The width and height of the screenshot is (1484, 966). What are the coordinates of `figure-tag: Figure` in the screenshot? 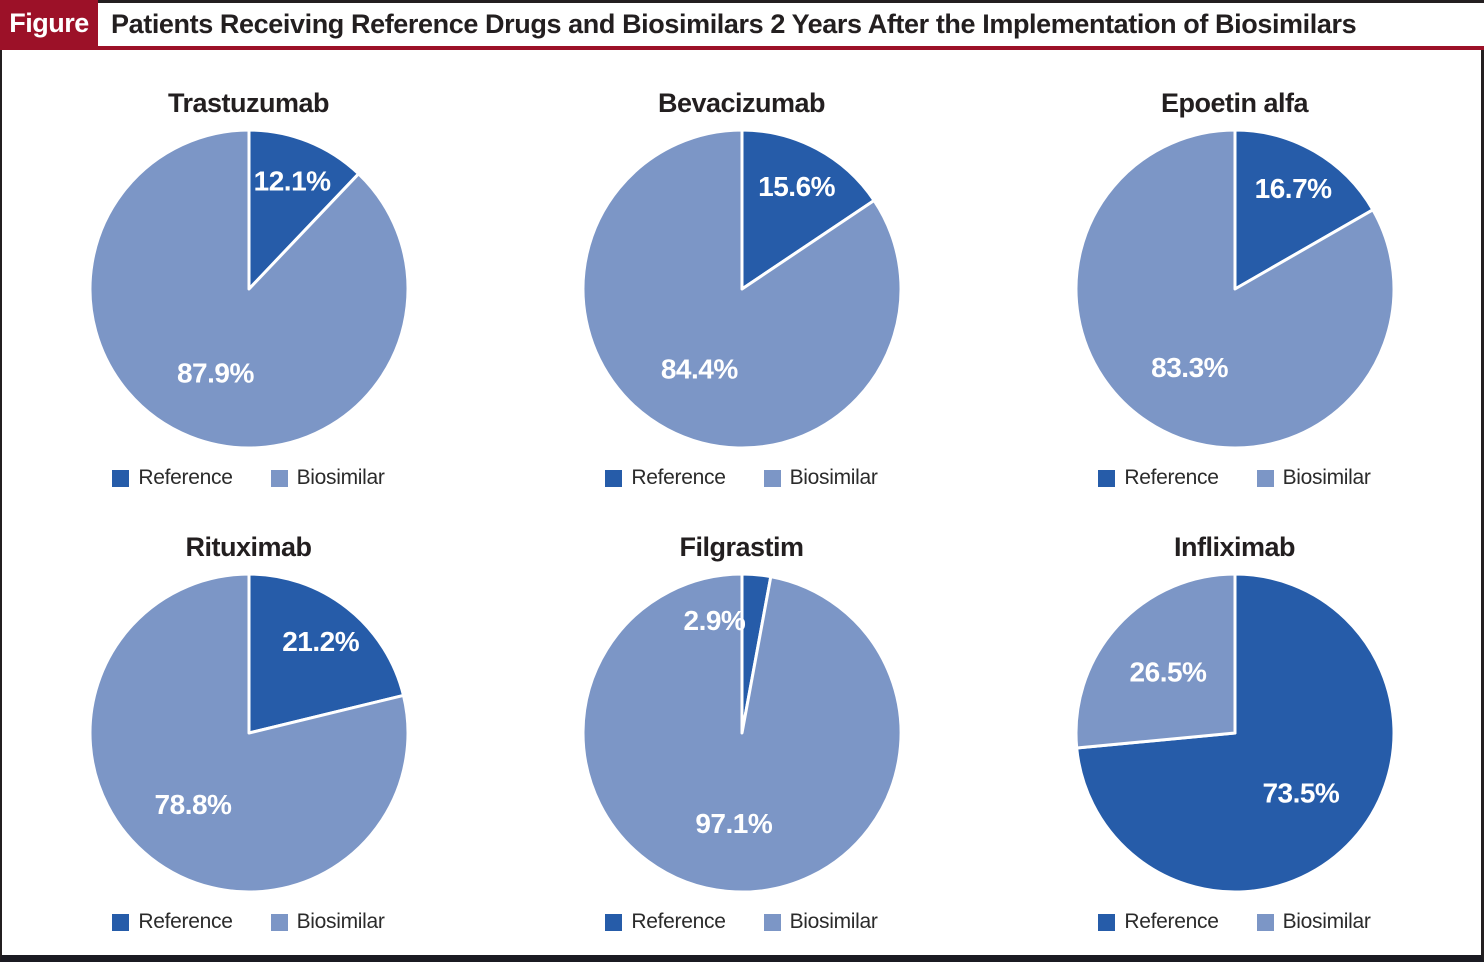 It's located at (49, 23).